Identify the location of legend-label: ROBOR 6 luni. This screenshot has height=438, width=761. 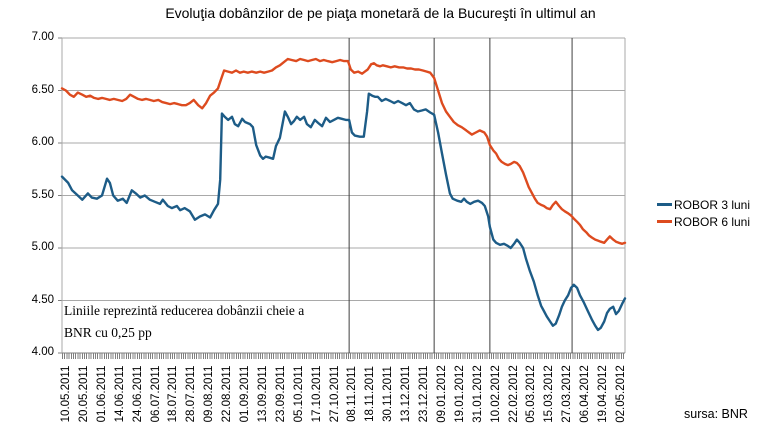
(712, 221).